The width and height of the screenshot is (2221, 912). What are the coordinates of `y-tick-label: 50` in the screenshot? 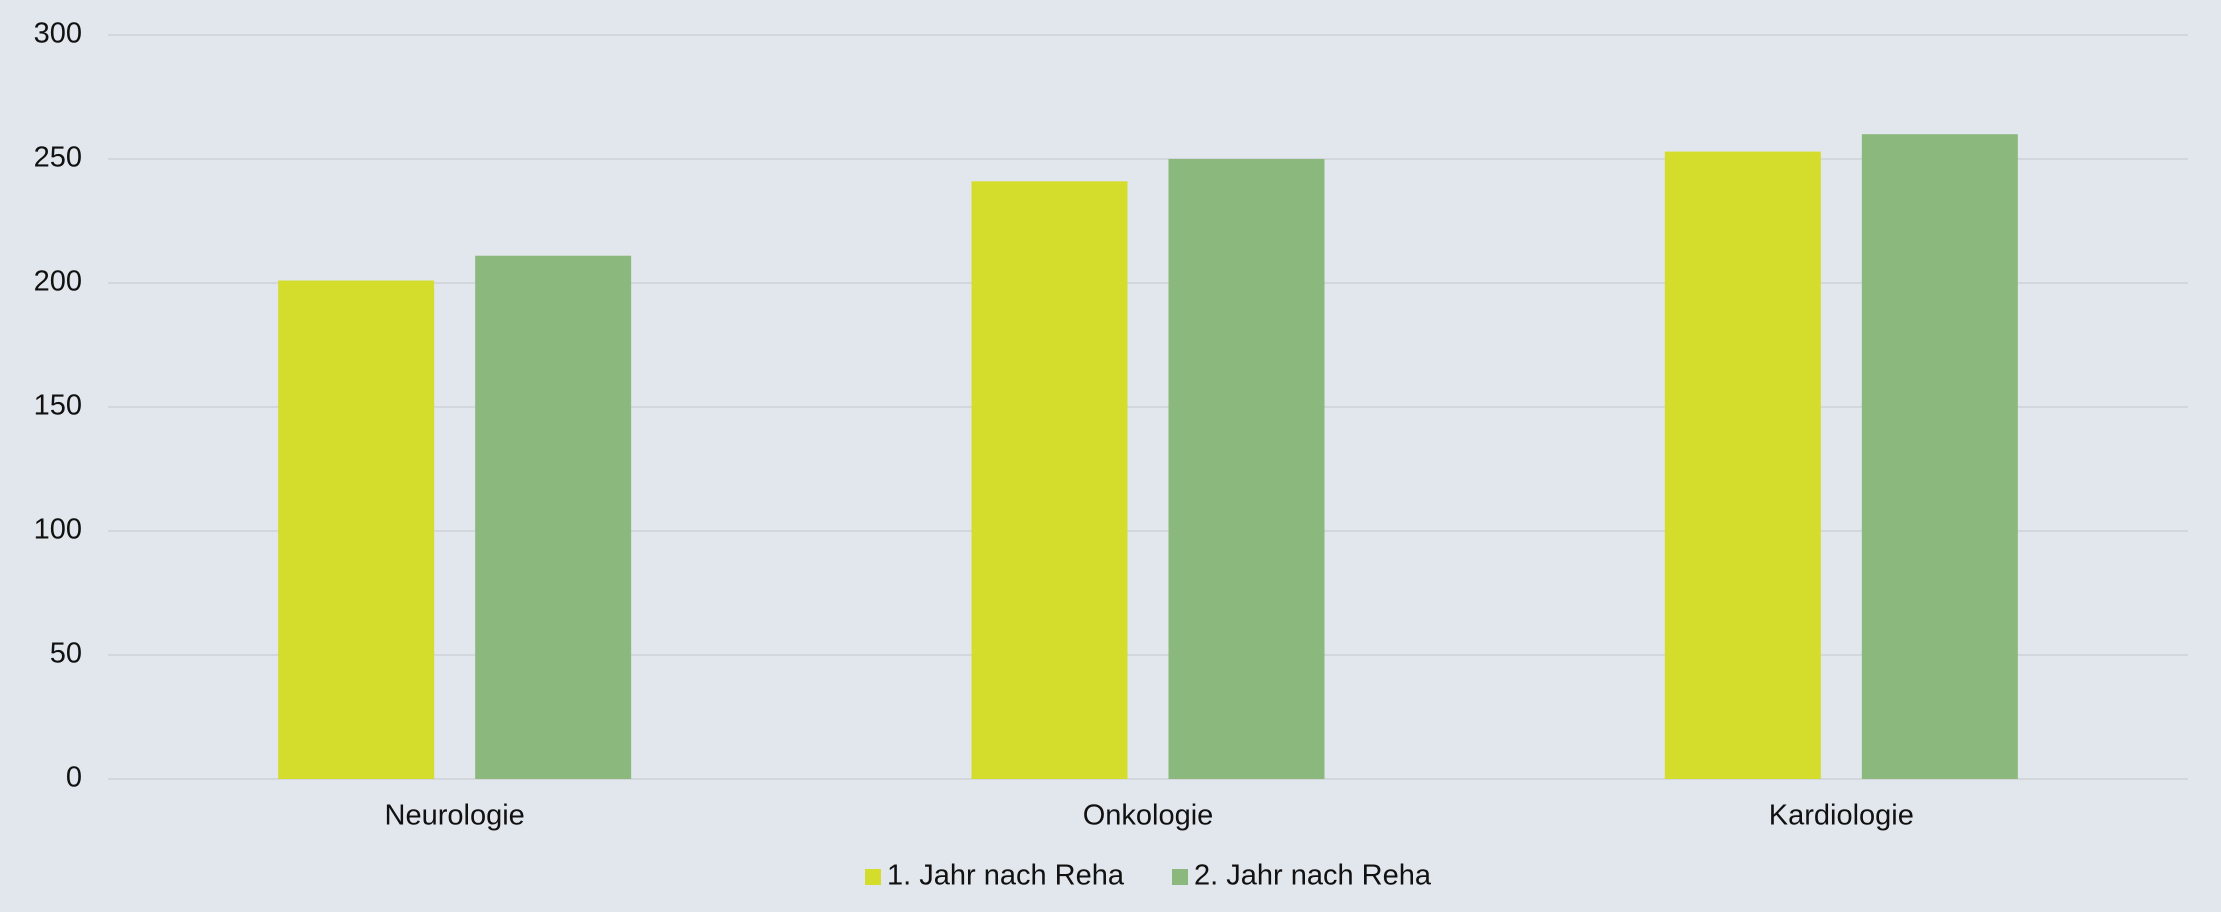 It's located at (66, 654).